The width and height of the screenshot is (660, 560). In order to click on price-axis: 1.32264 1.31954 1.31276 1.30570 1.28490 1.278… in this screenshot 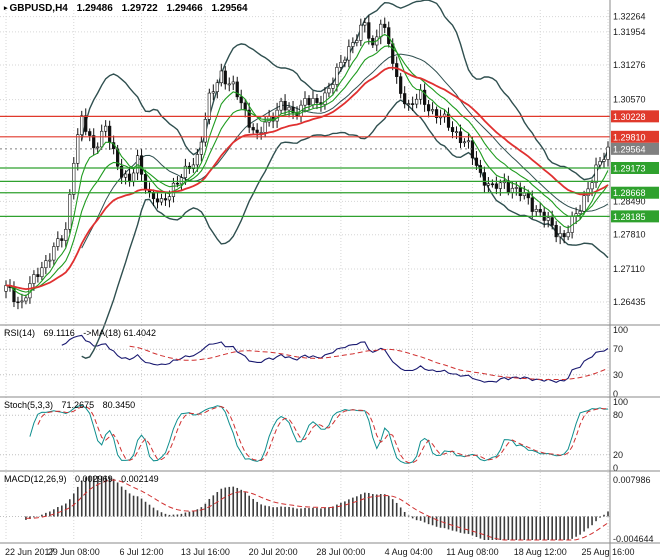, I will do `click(635, 159)`.